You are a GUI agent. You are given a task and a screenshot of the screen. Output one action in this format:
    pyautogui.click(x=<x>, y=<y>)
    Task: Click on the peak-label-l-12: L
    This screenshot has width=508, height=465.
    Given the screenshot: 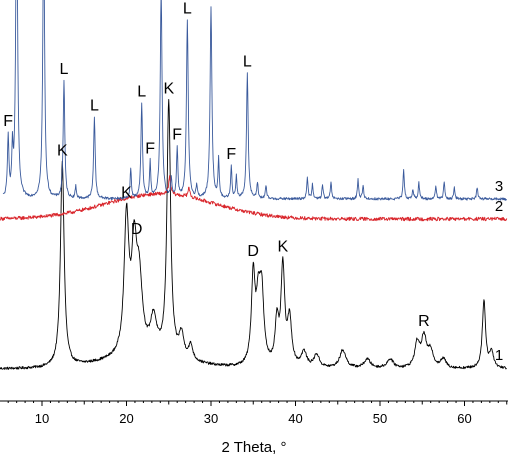 What is the action you would take?
    pyautogui.click(x=247, y=61)
    